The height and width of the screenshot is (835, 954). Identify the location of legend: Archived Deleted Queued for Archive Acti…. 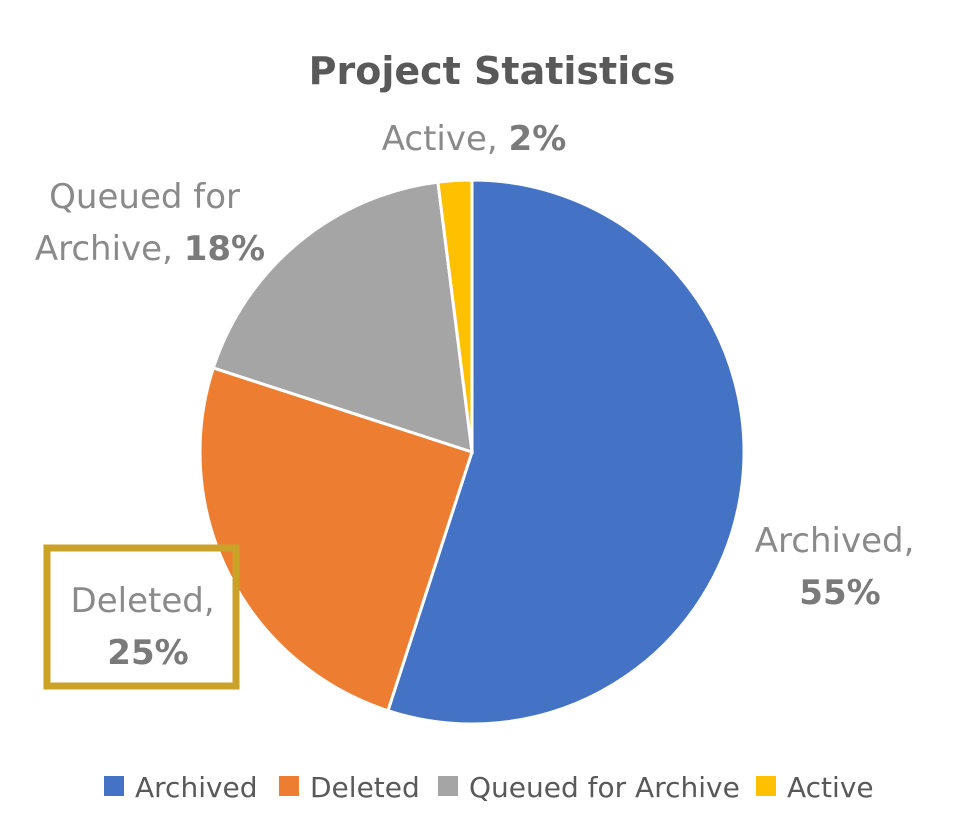
(489, 787).